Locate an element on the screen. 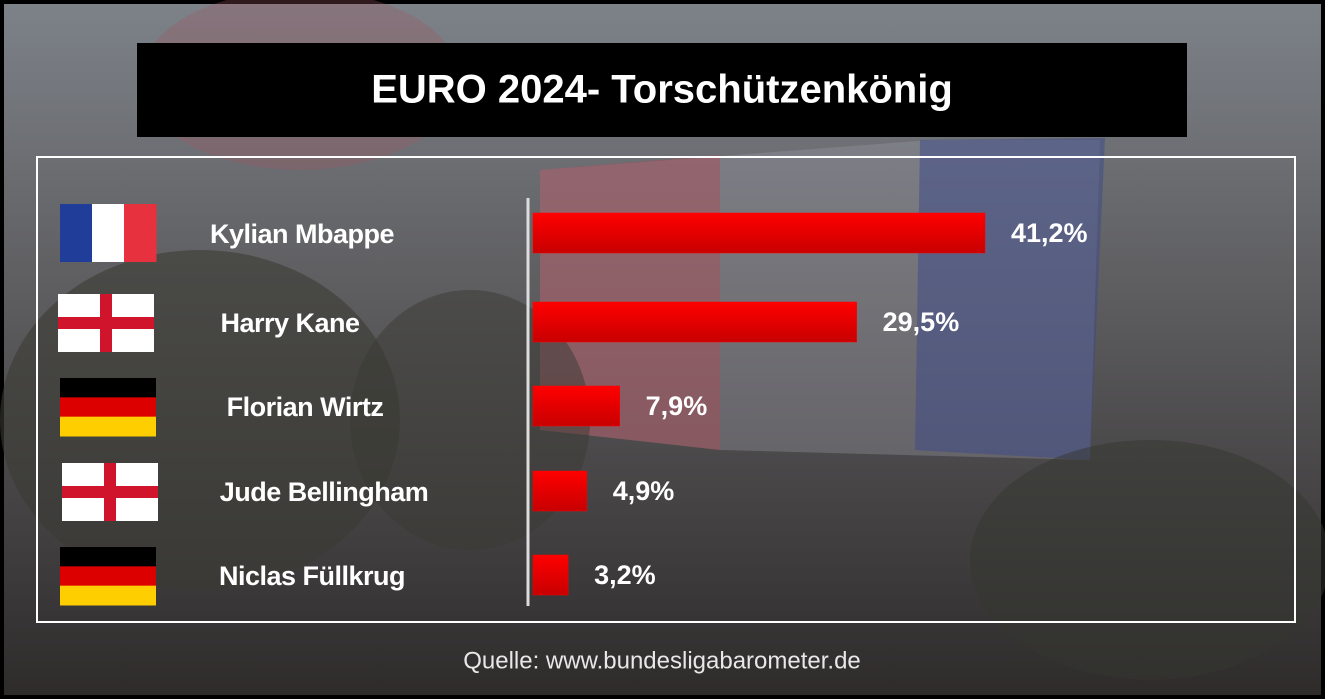 The image size is (1325, 699). flag-backdrop-blue is located at coordinates (1010, 299).